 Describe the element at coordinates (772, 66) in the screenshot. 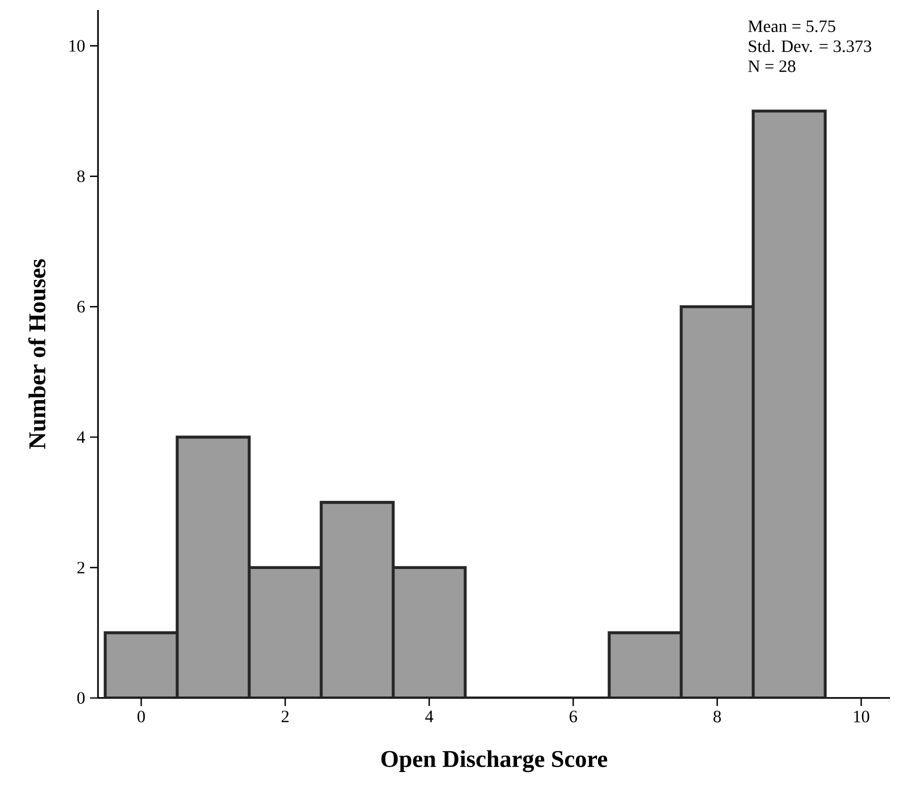

I see `annotation: N = 28` at that location.